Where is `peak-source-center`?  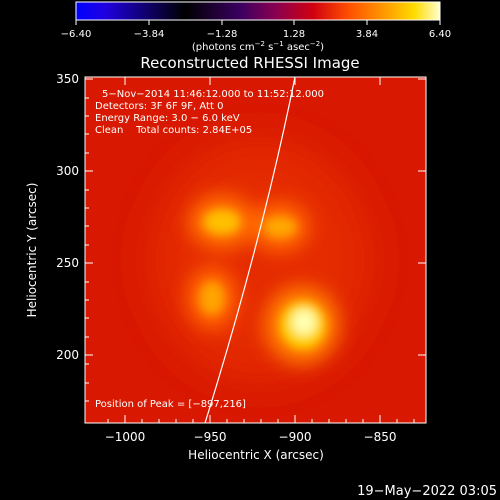
peak-source-center is located at coordinates (304, 322).